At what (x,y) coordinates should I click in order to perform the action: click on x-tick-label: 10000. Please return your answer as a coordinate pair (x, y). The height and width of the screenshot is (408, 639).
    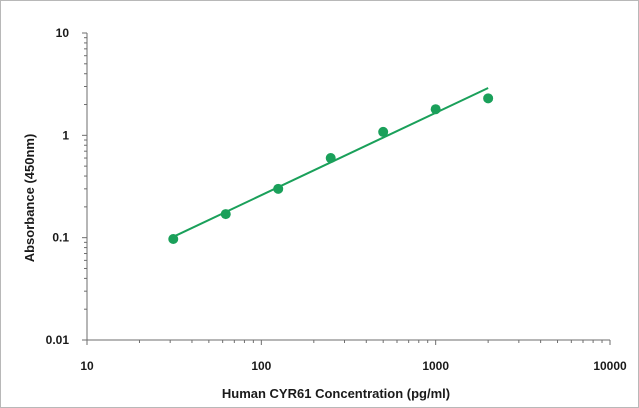
    Looking at the image, I should click on (610, 366).